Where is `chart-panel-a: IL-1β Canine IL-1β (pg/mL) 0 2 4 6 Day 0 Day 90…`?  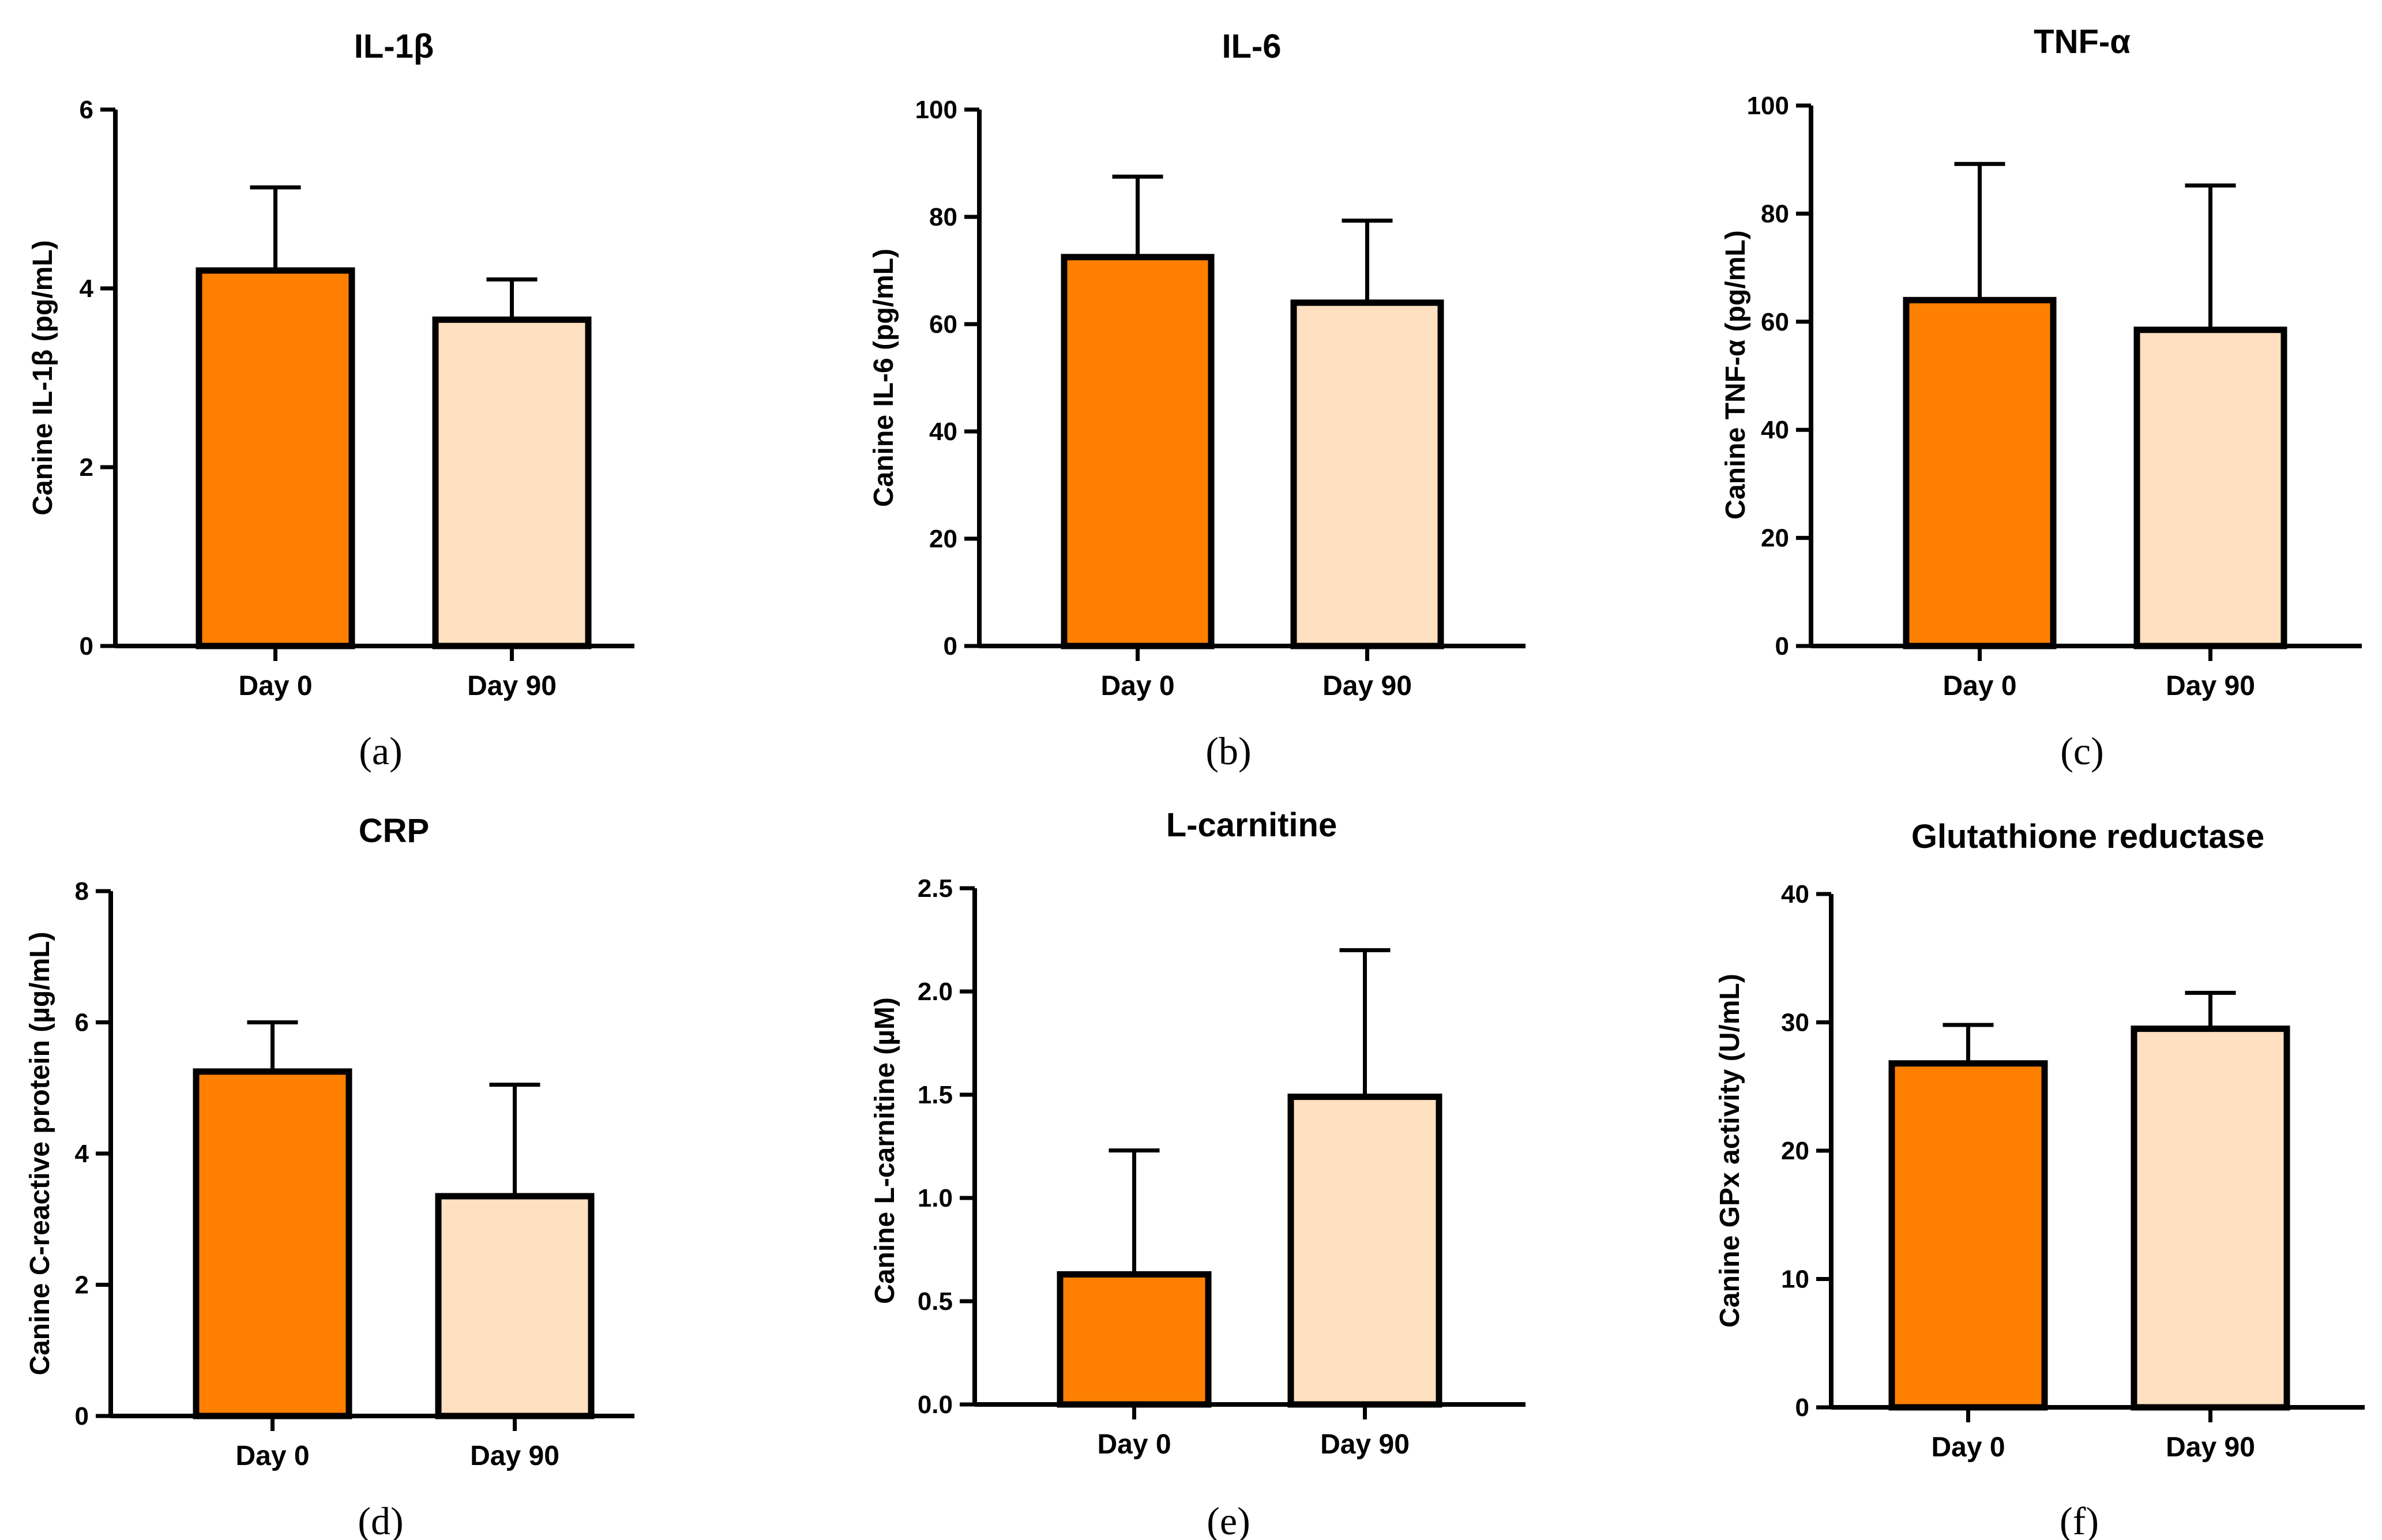 chart-panel-a: IL-1β Canine IL-1β (pg/mL) 0 2 4 6 Day 0 Day 90… is located at coordinates (331, 400).